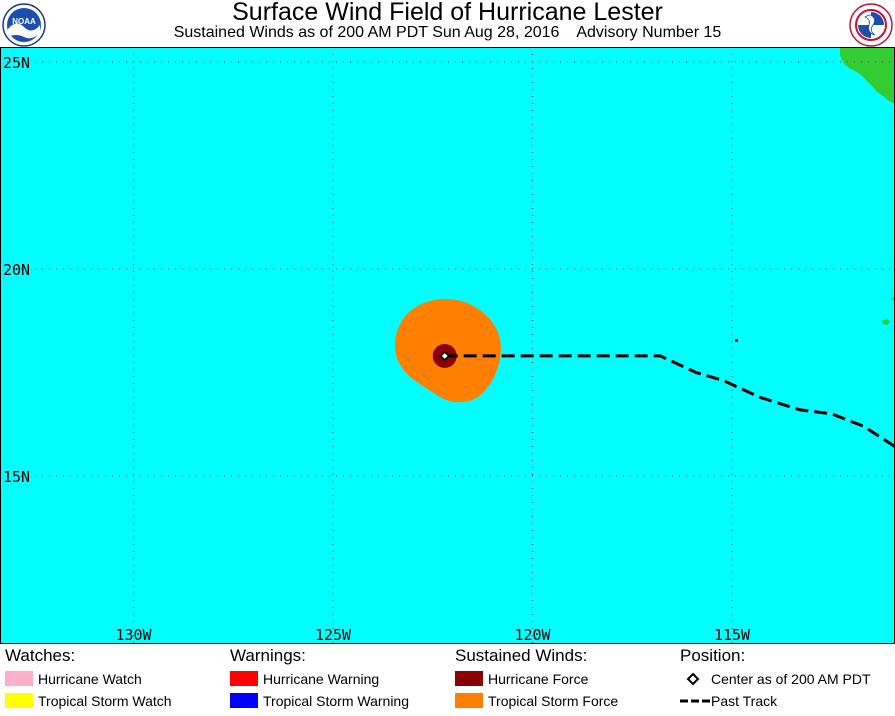  I want to click on islet-marker, so click(736, 340).